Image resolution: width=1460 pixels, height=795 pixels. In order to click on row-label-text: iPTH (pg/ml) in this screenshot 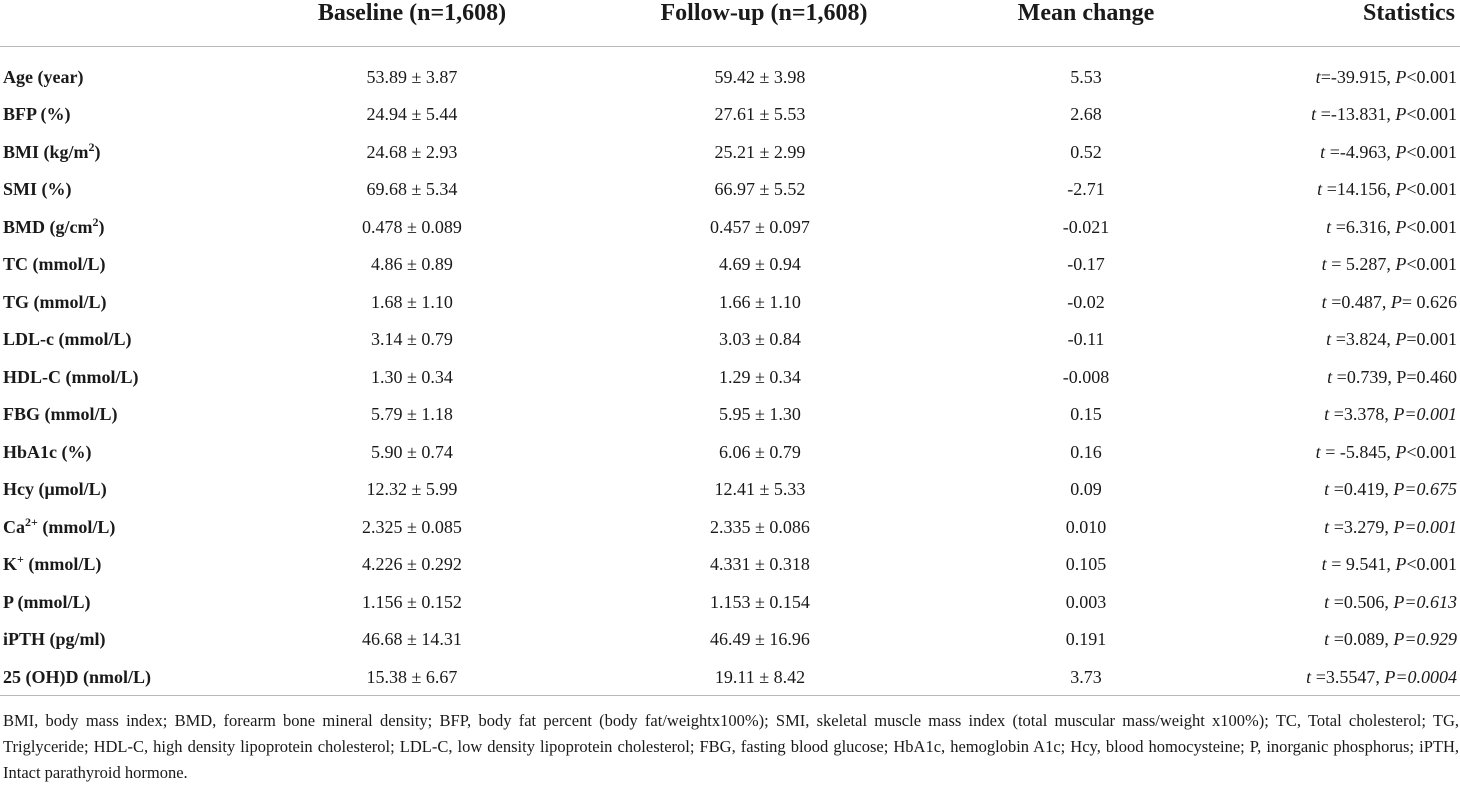, I will do `click(54, 639)`.